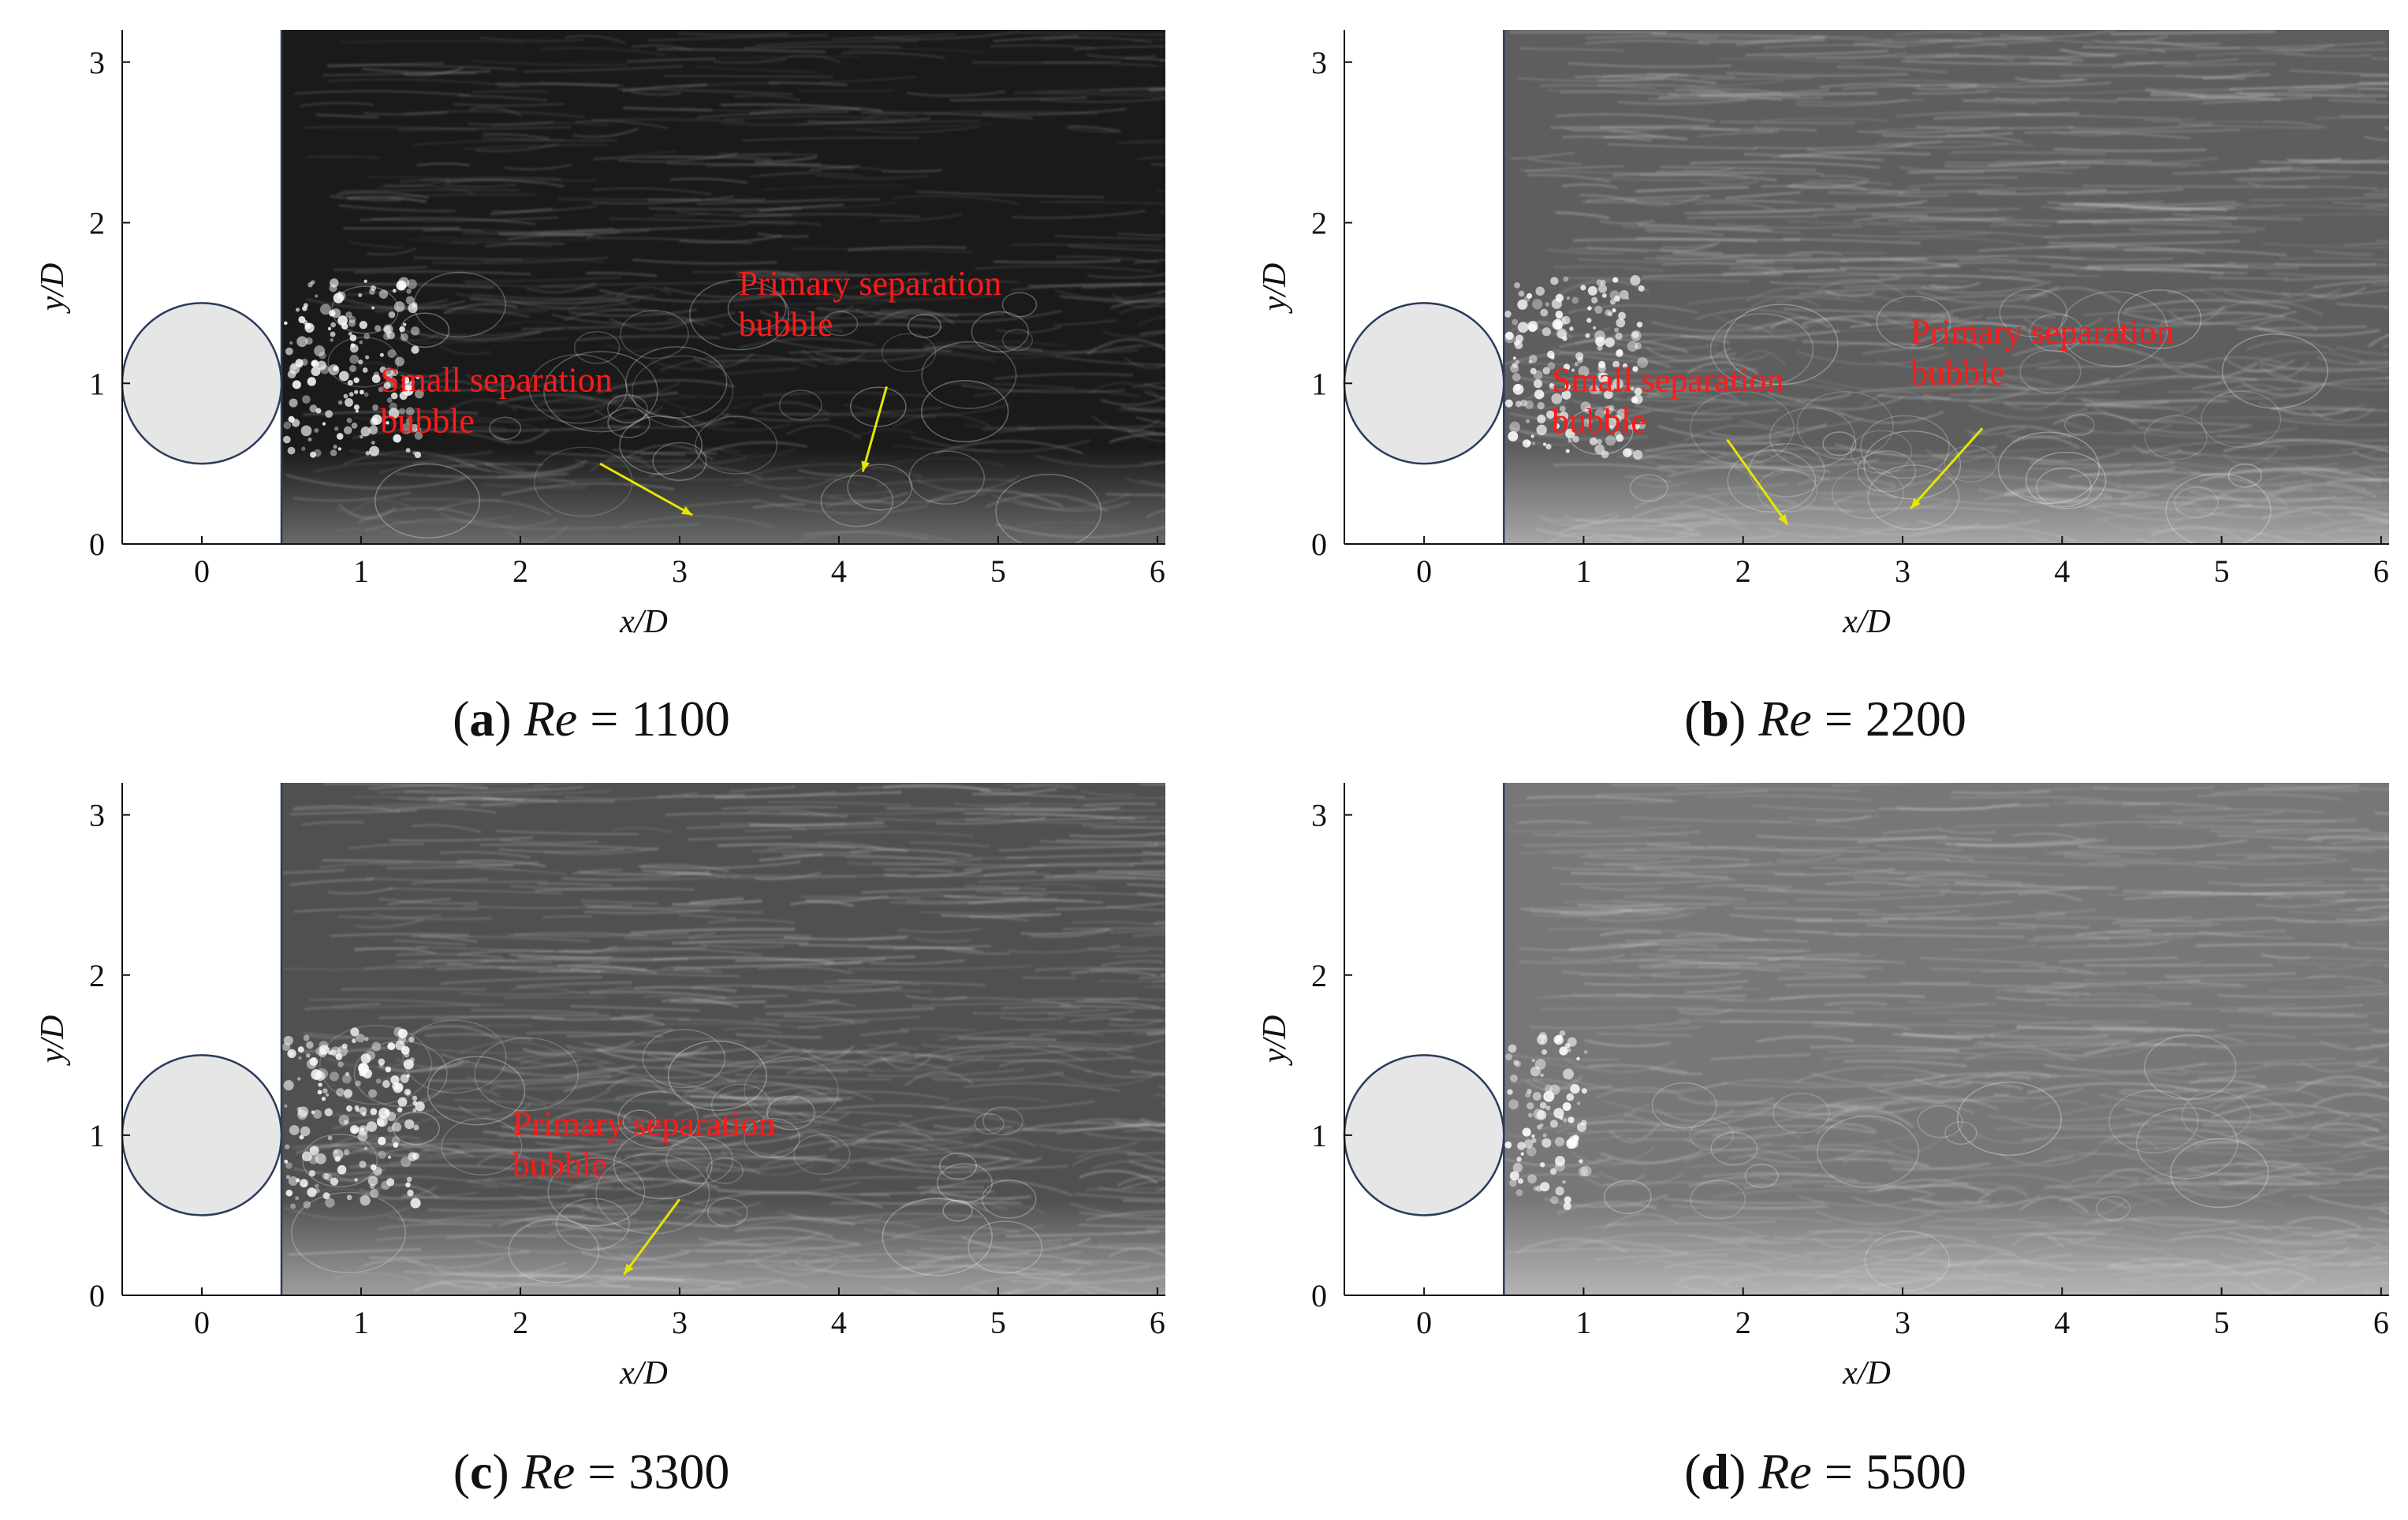  I want to click on caption-d: (d) Re = 5500, so click(1825, 1472).